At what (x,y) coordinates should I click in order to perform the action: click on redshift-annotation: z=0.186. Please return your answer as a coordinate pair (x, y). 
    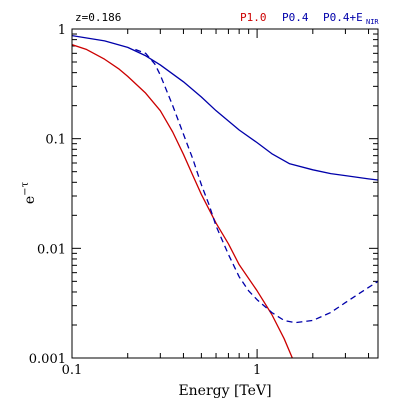
    Looking at the image, I should click on (98, 17).